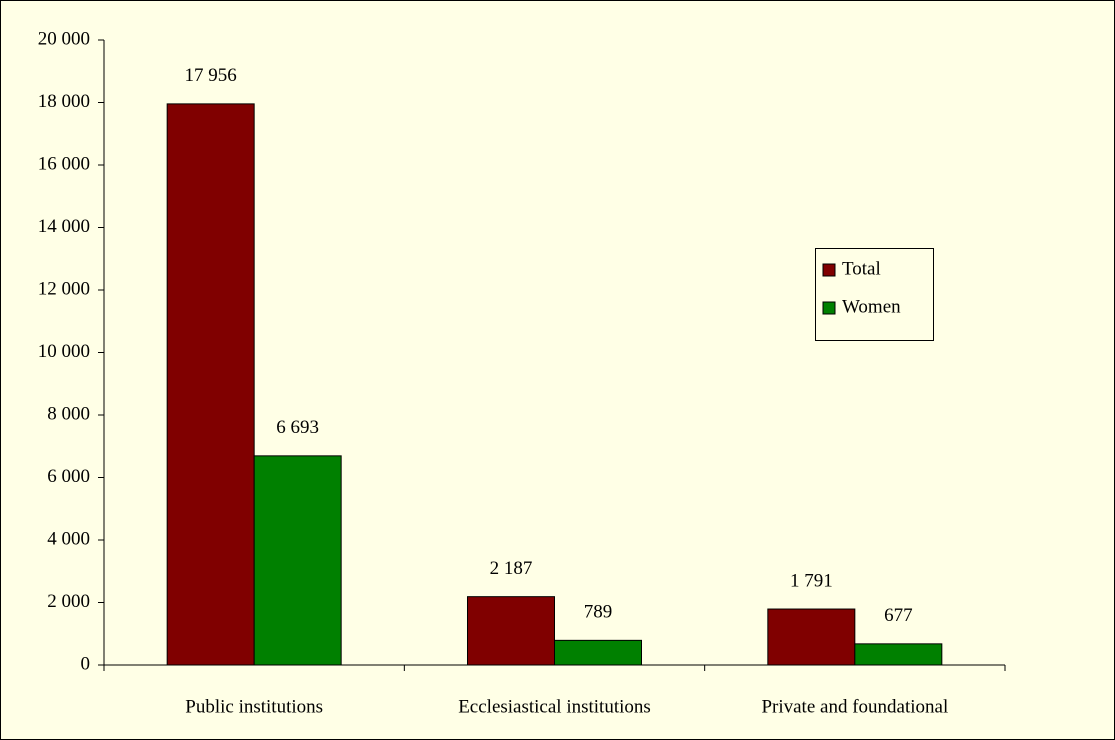  What do you see at coordinates (211, 75) in the screenshot?
I see `value-label: 17 956` at bounding box center [211, 75].